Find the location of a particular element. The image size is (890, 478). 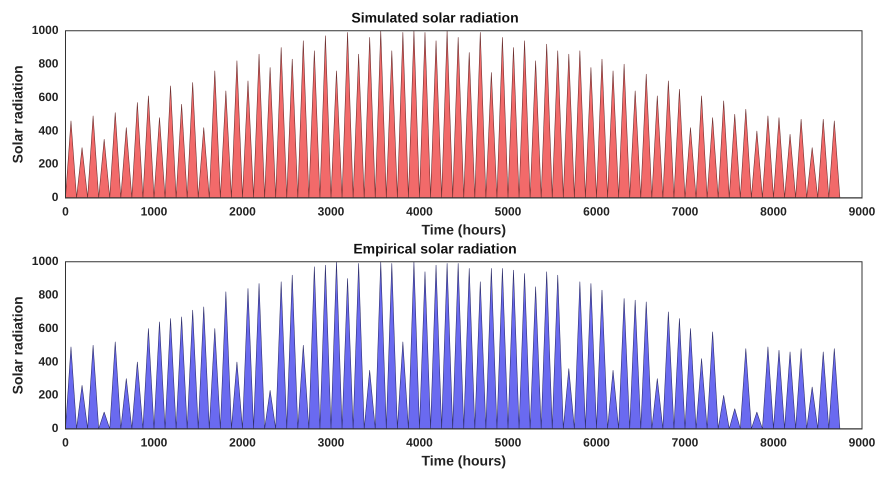

chart-title: Empirical solar radiation is located at coordinates (435, 248).